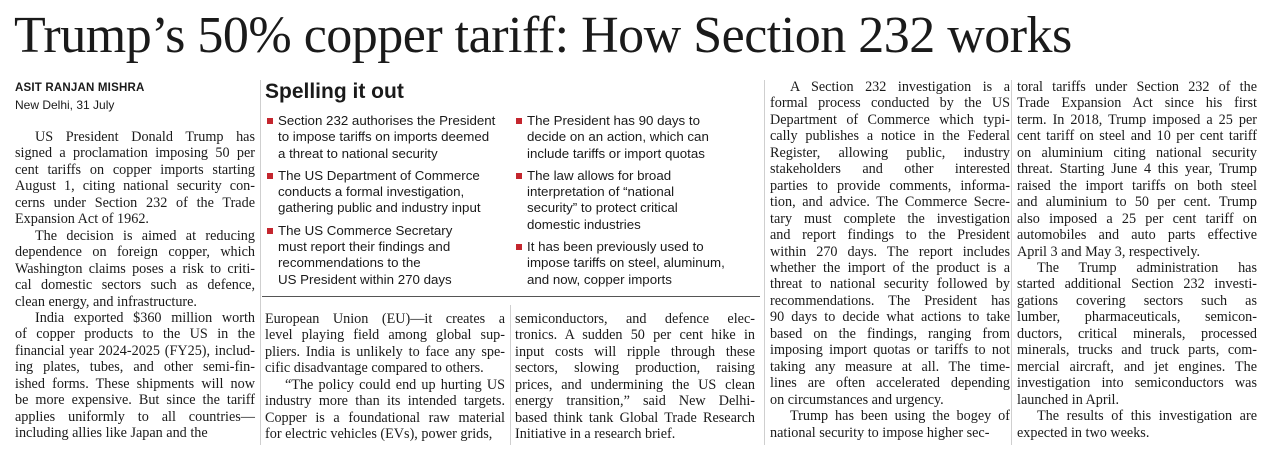 The image size is (1280, 455). Describe the element at coordinates (1137, 218) in the screenshot. I see `text-line: also imposed a 25 per cent tariff on` at that location.